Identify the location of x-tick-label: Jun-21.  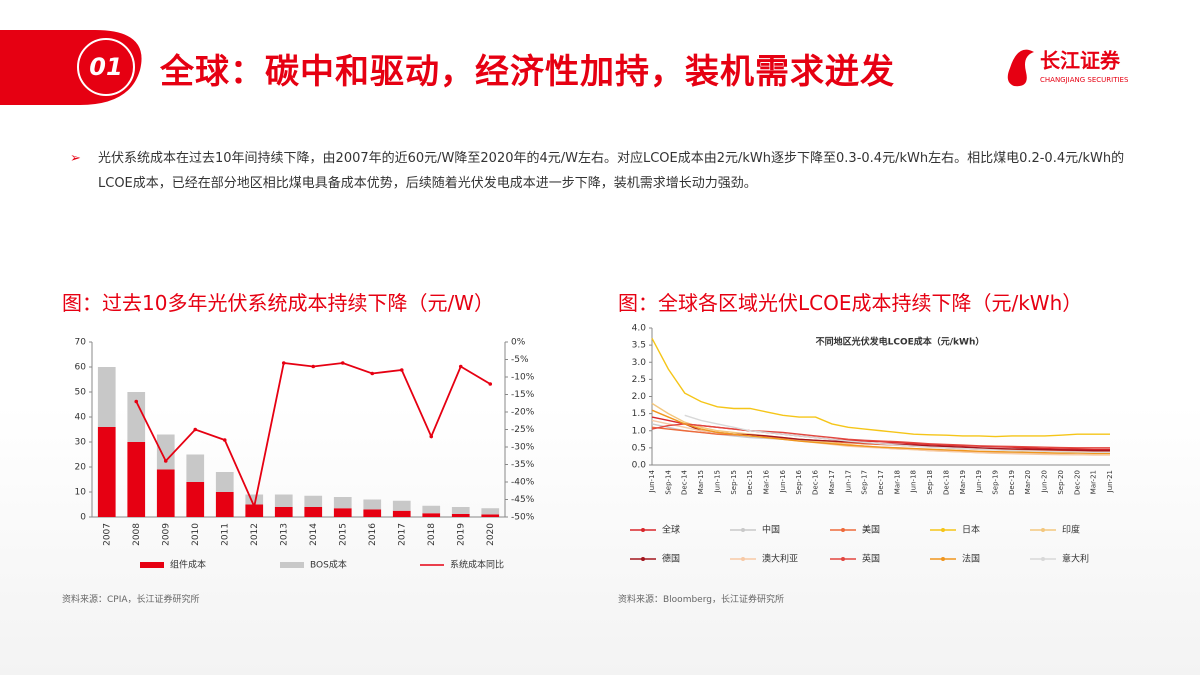
(1110, 481).